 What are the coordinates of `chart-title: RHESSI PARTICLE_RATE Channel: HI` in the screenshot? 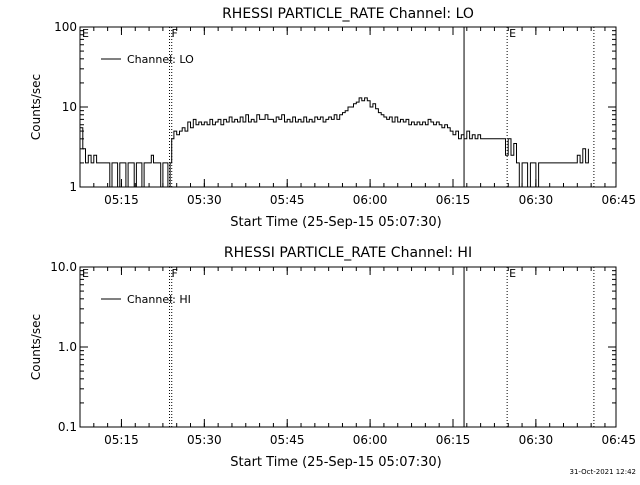 It's located at (348, 253).